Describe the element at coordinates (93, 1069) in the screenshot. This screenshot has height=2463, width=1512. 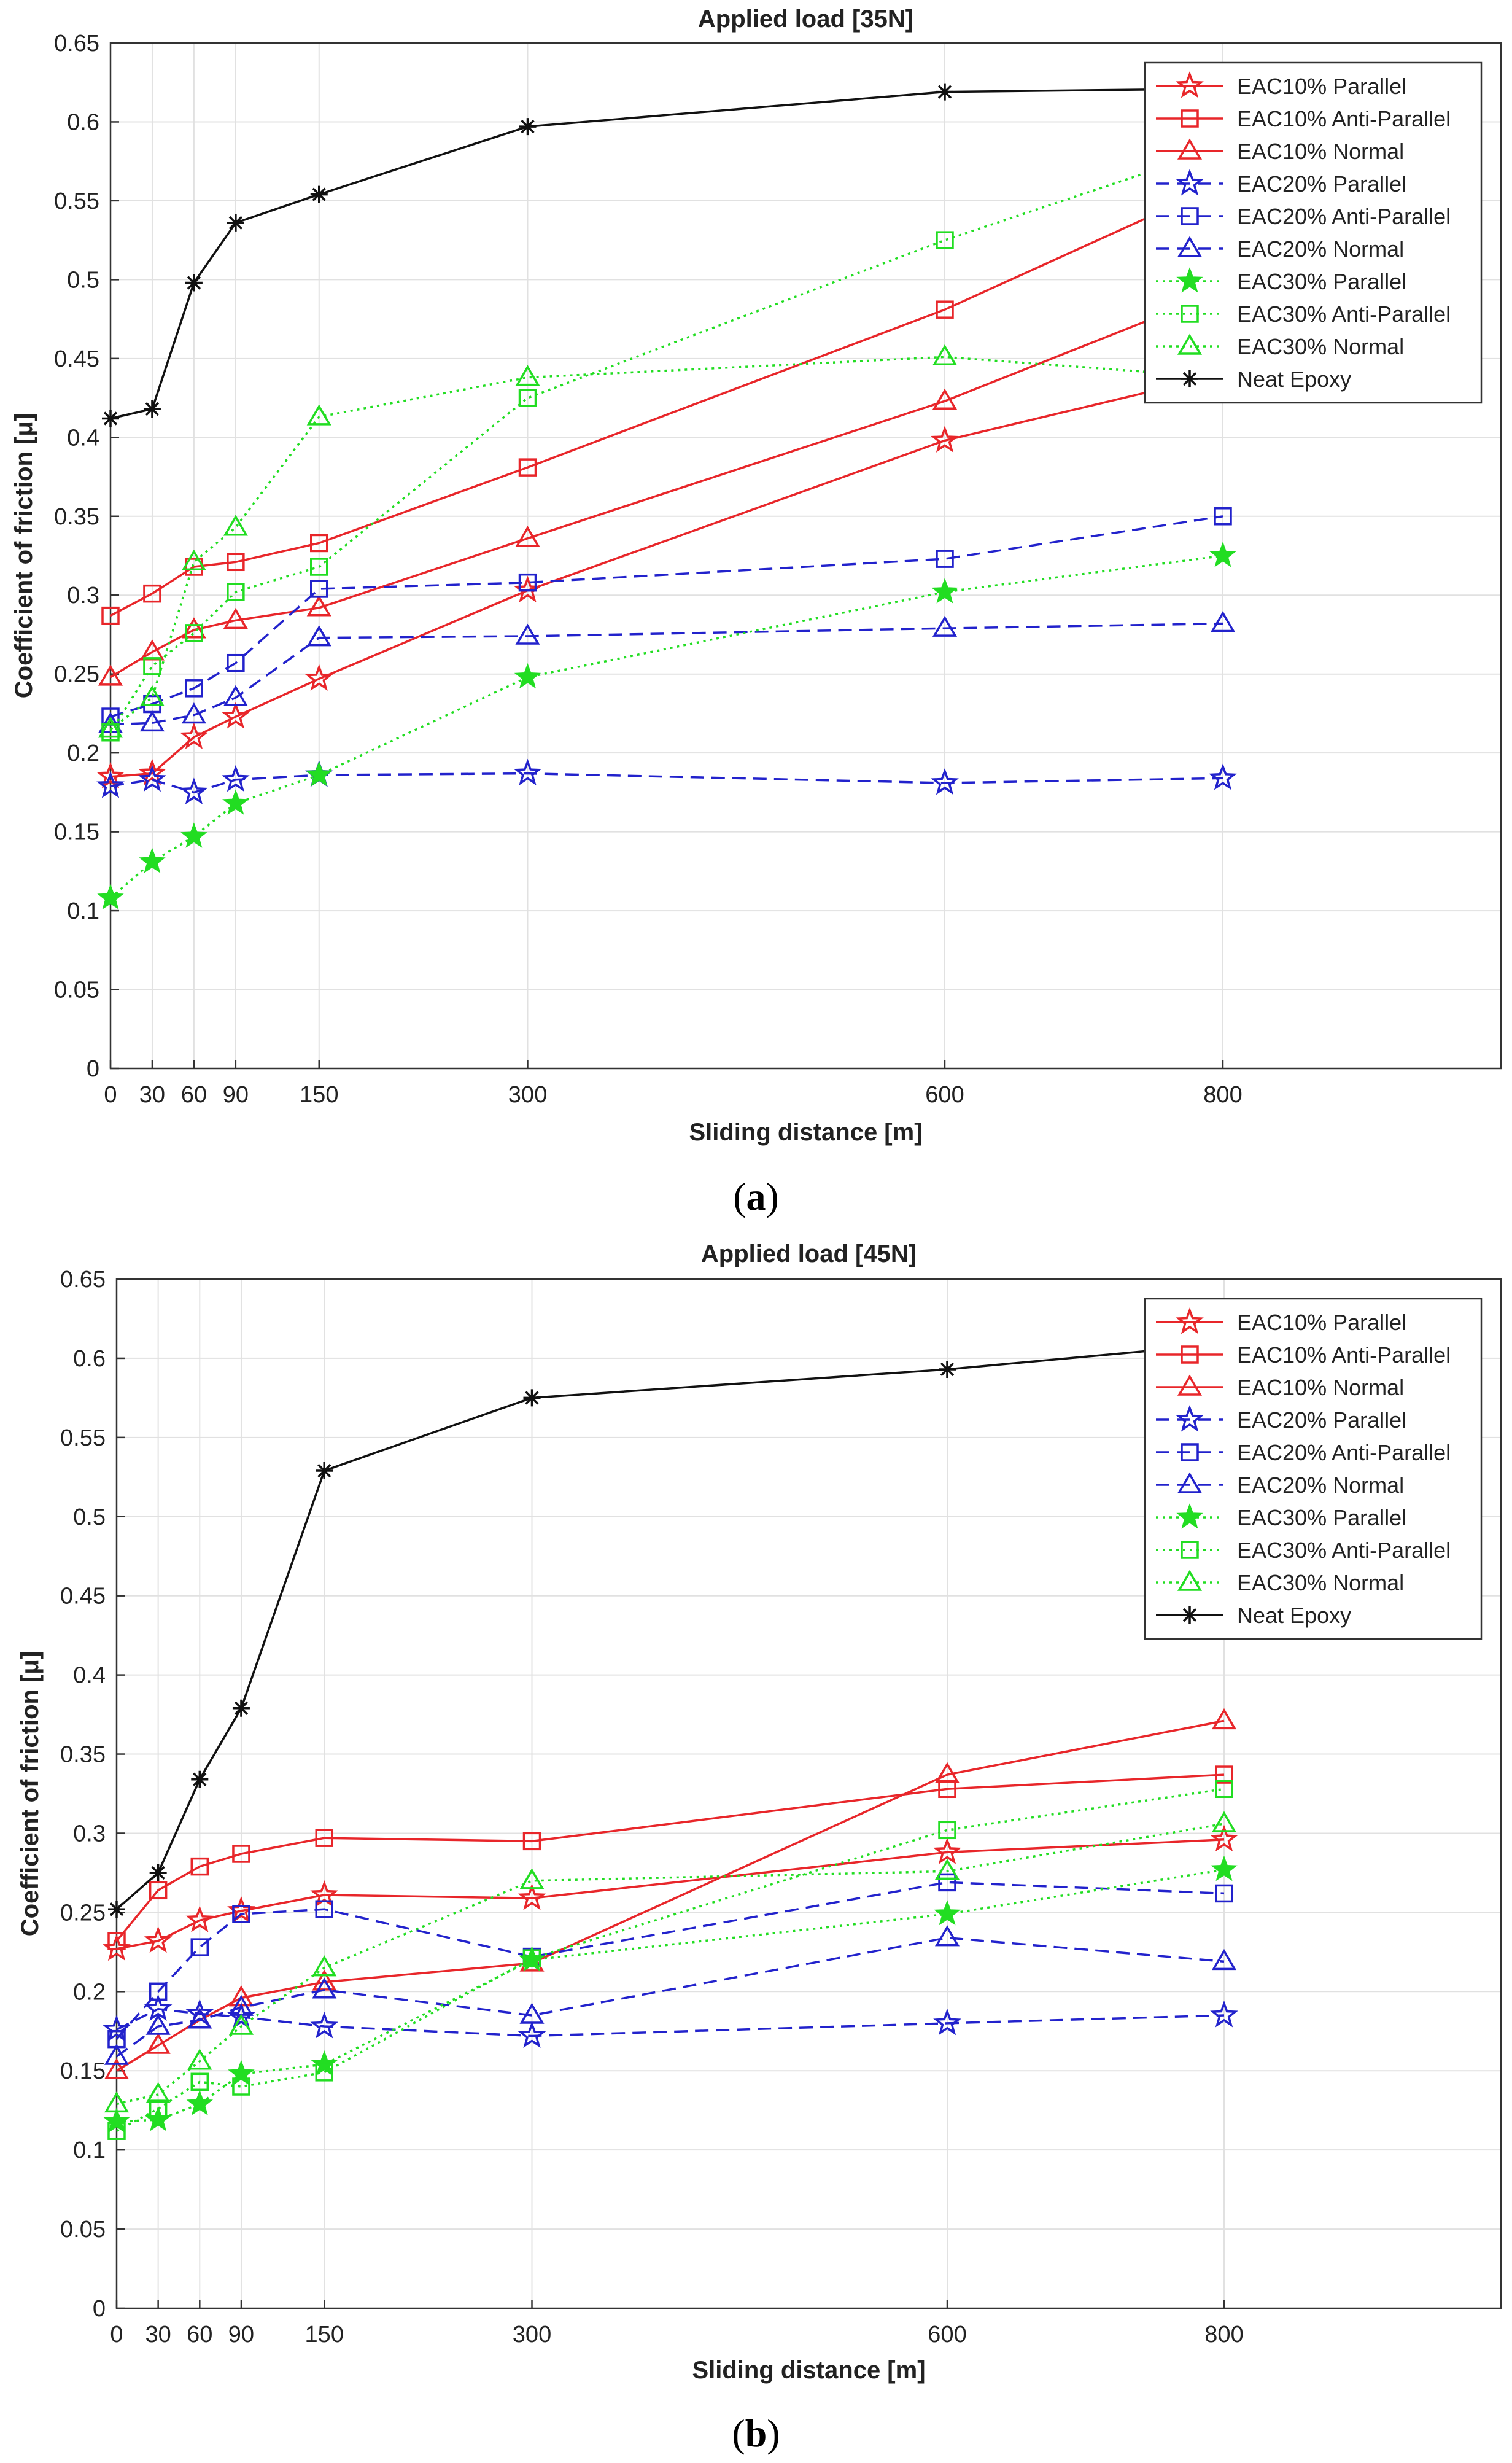
I see `y-tick-label: 0` at that location.